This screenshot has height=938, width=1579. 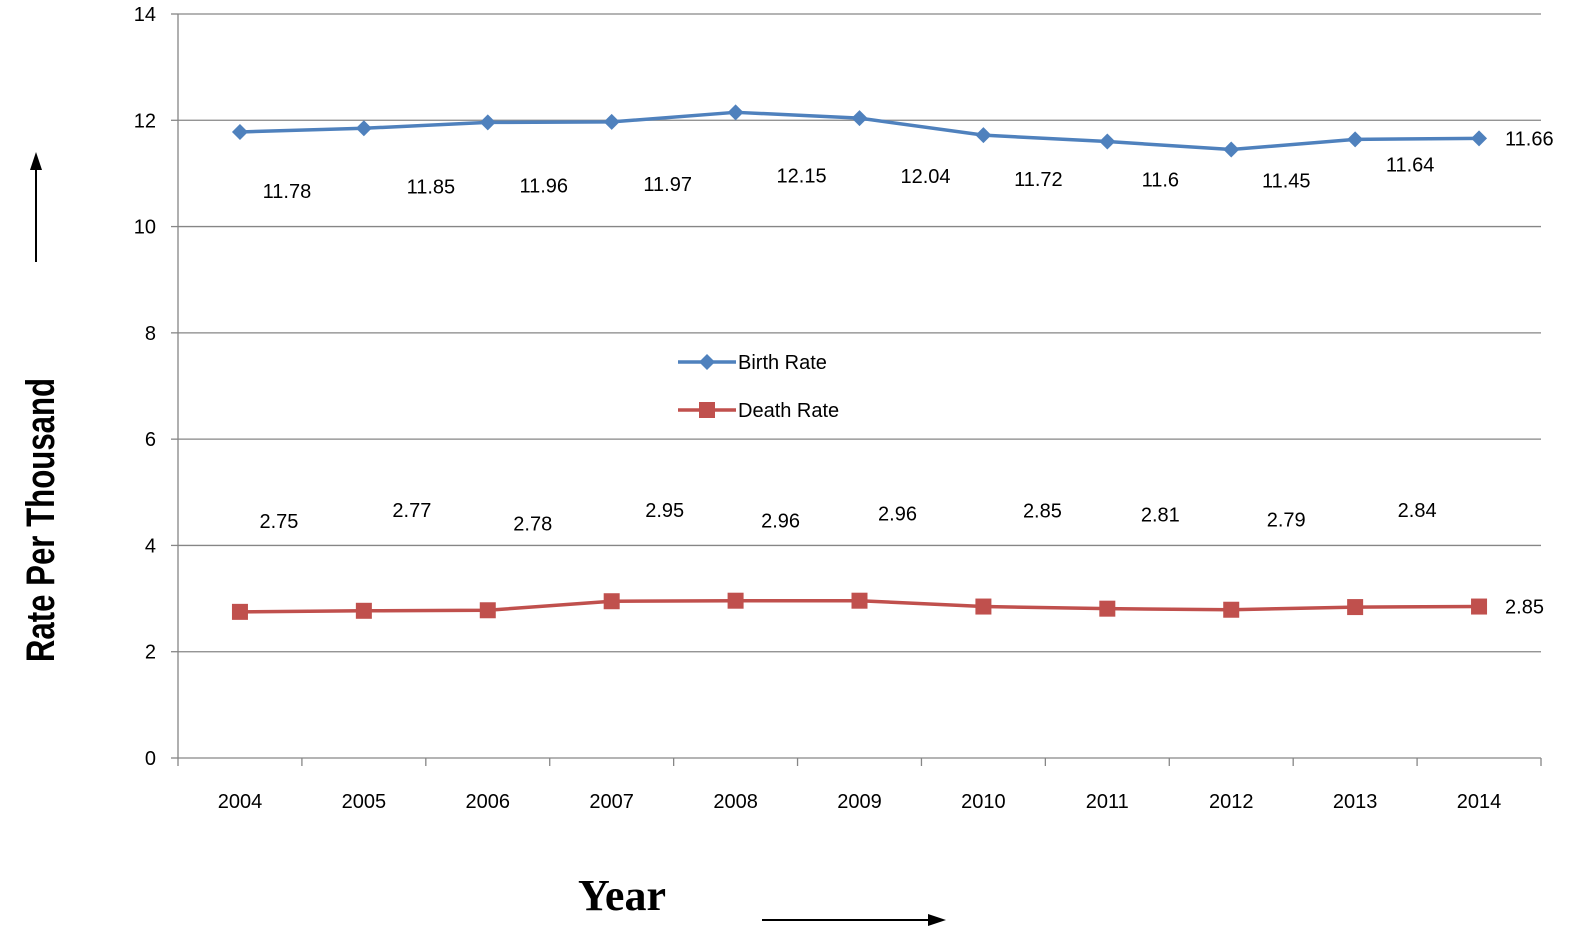 I want to click on birth-rate-point-2008, so click(x=735, y=112).